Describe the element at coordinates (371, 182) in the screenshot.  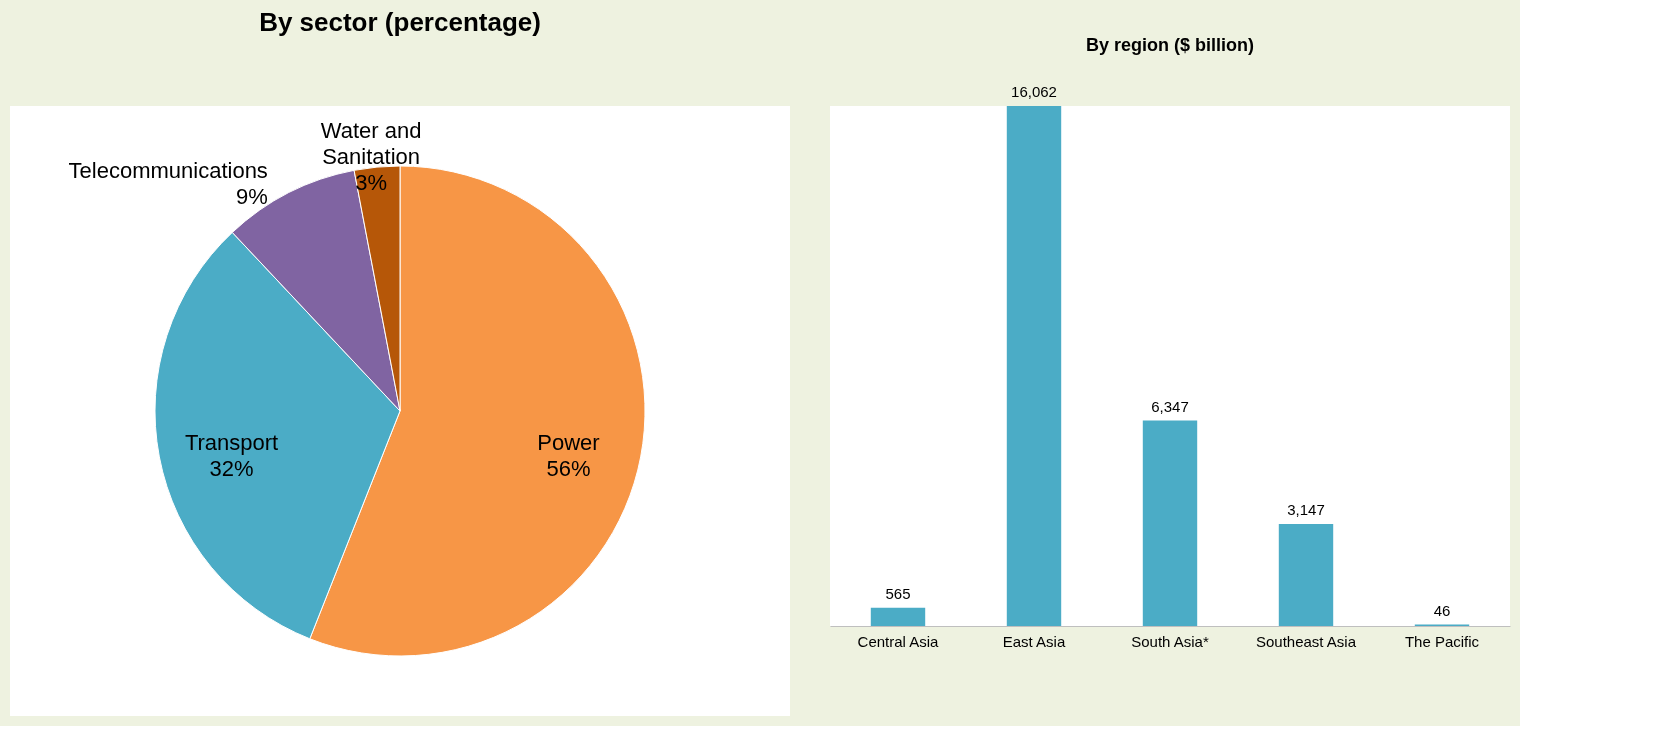
I see `data-label: 3%` at that location.